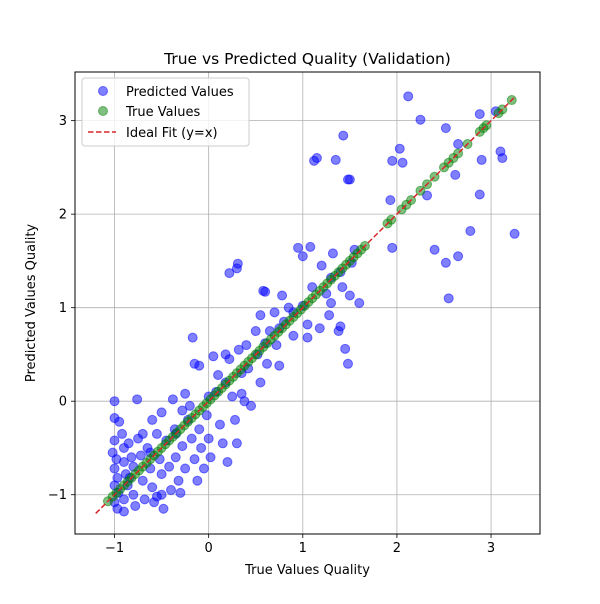 This screenshot has width=600, height=604. I want to click on x-tick-label: 3, so click(491, 548).